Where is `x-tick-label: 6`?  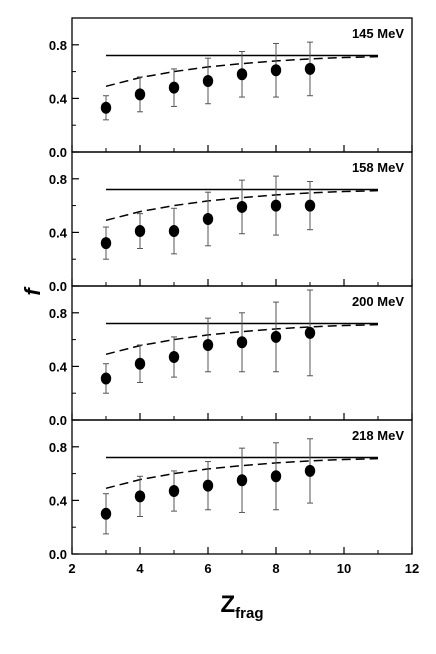
x-tick-label: 6 is located at coordinates (207, 568).